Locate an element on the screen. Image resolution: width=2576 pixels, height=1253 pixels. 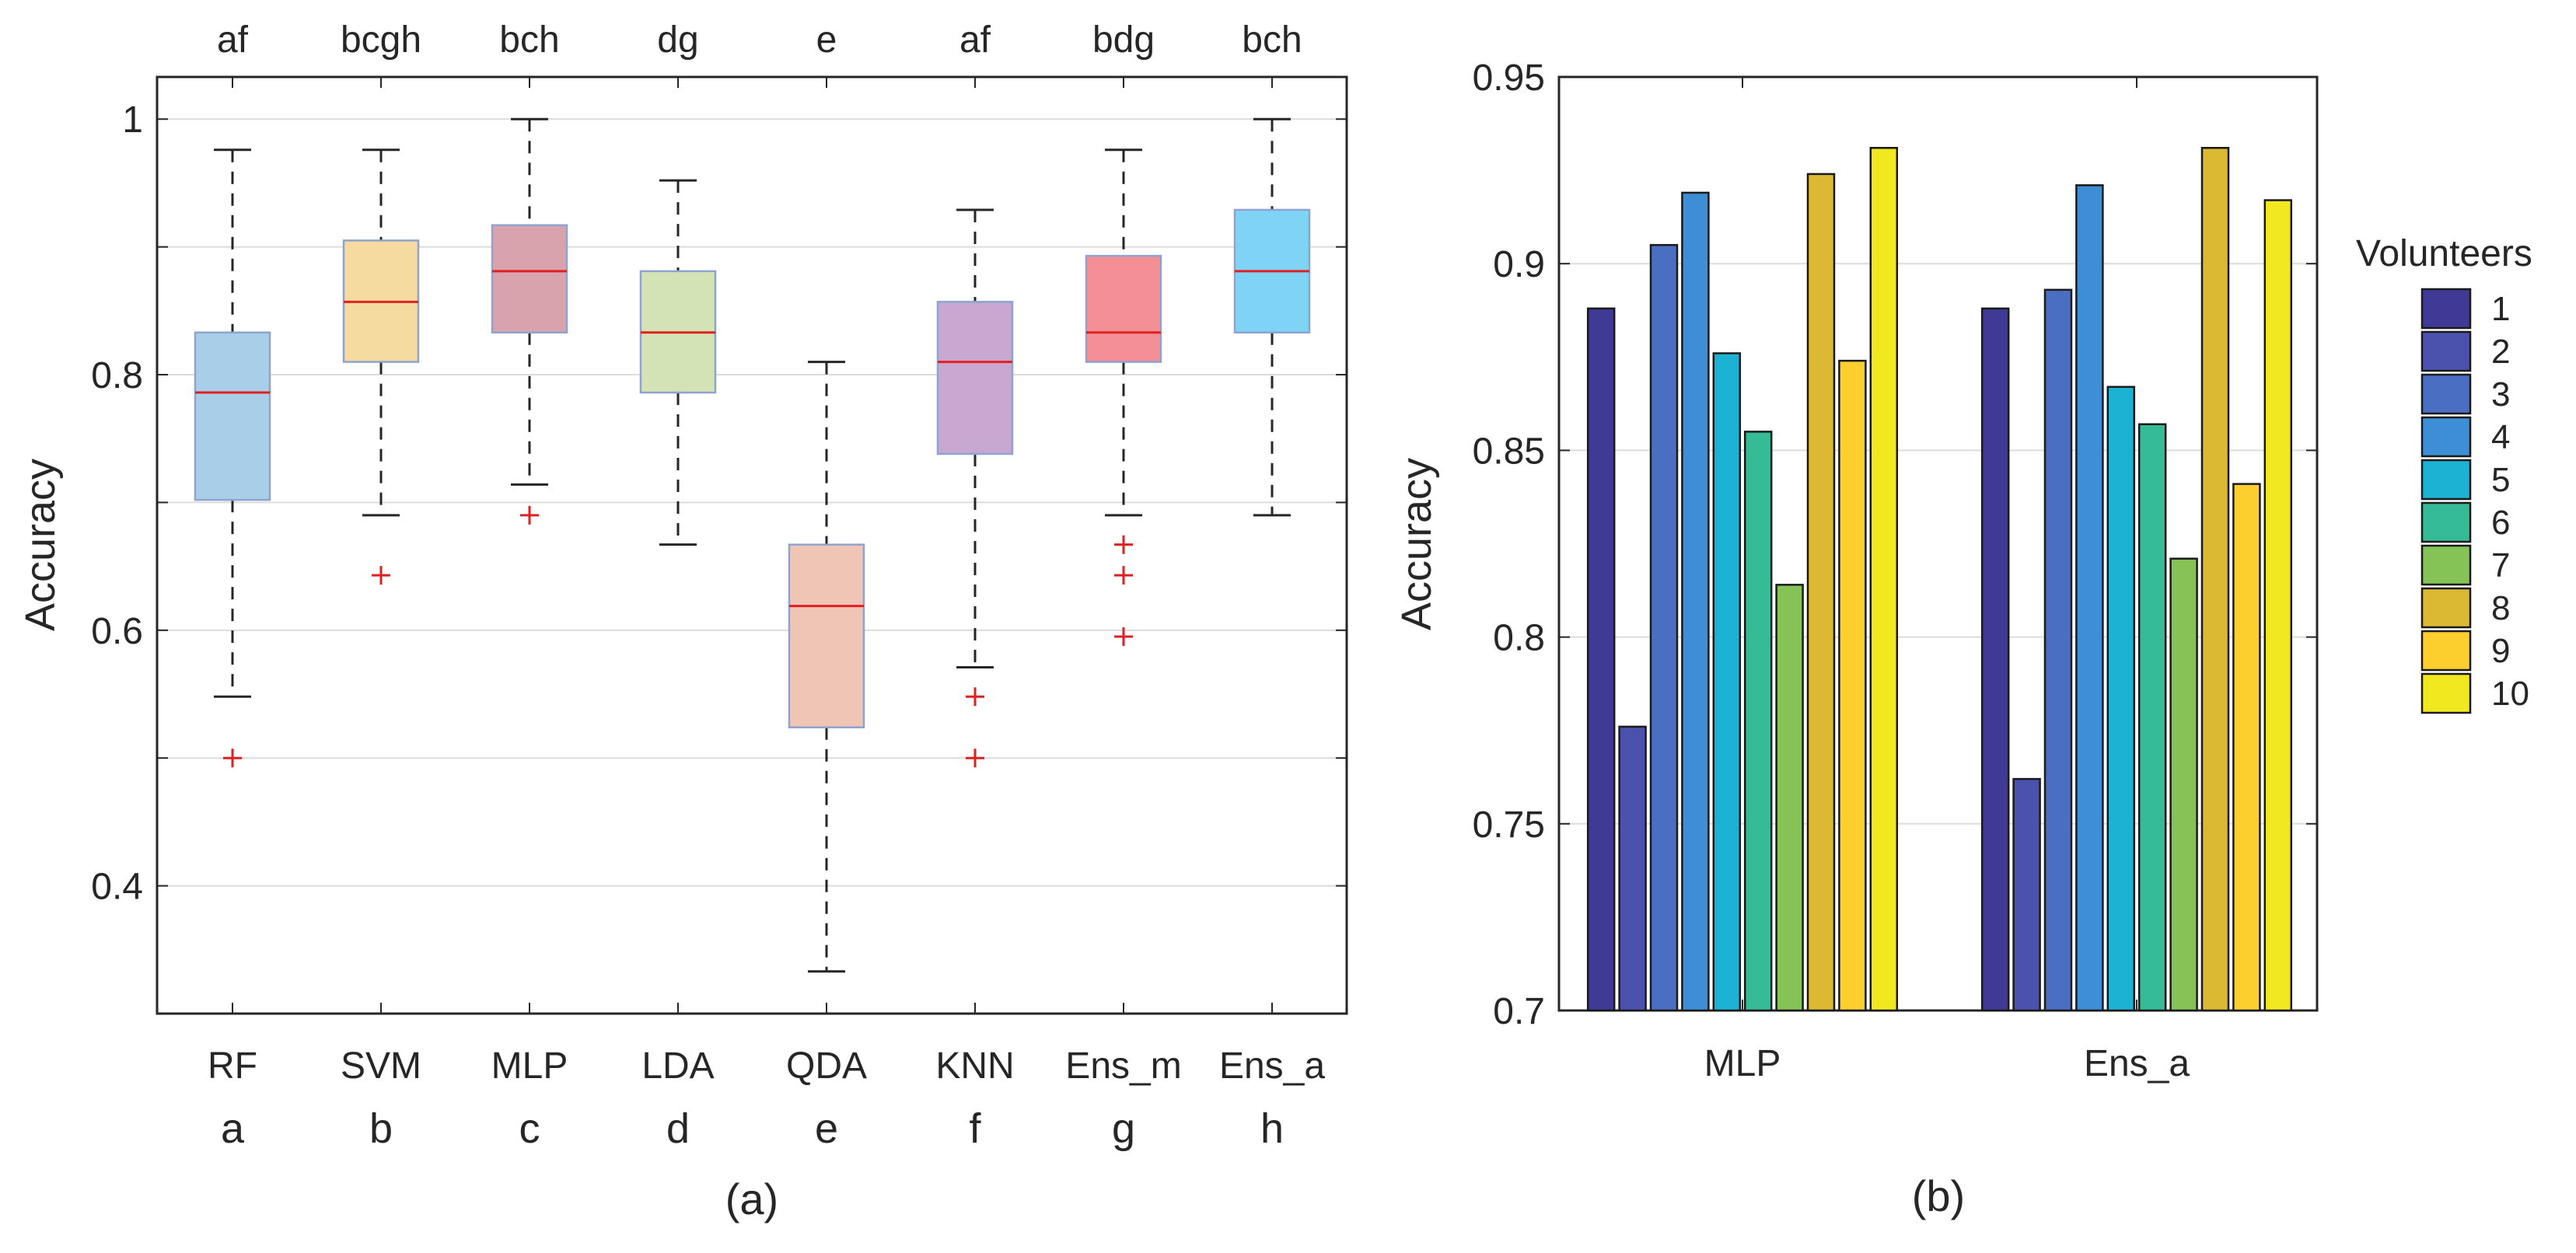
legend: Volunteers 1 2 3 4 5 6 7 8 9 10 is located at coordinates (2444, 474).